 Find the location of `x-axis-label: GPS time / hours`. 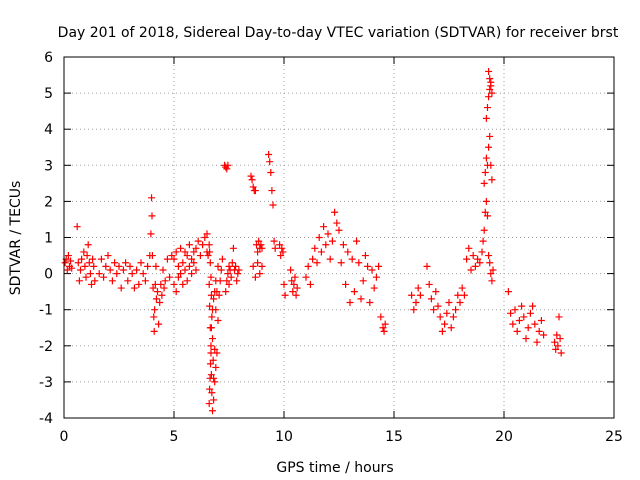

x-axis-label: GPS time / hours is located at coordinates (334, 468).